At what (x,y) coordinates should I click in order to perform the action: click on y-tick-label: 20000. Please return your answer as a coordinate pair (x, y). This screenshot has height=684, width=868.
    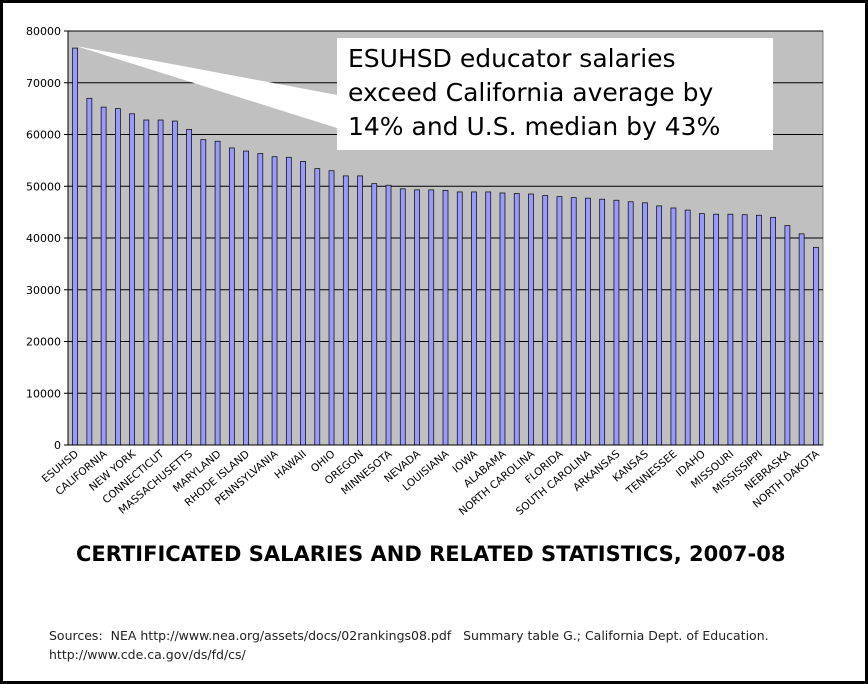
    Looking at the image, I should click on (43, 342).